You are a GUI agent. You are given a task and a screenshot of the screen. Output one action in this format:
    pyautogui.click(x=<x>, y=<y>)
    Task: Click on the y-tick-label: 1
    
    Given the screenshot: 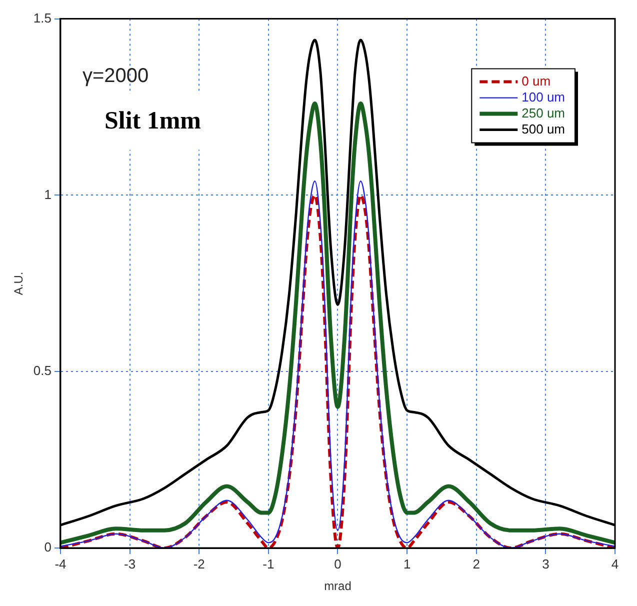 What is the action you would take?
    pyautogui.click(x=48, y=194)
    